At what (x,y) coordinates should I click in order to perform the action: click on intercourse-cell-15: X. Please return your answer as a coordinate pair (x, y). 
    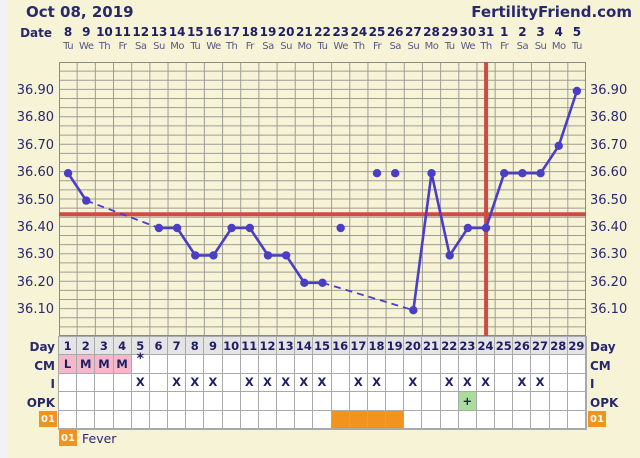
    Looking at the image, I should click on (322, 383).